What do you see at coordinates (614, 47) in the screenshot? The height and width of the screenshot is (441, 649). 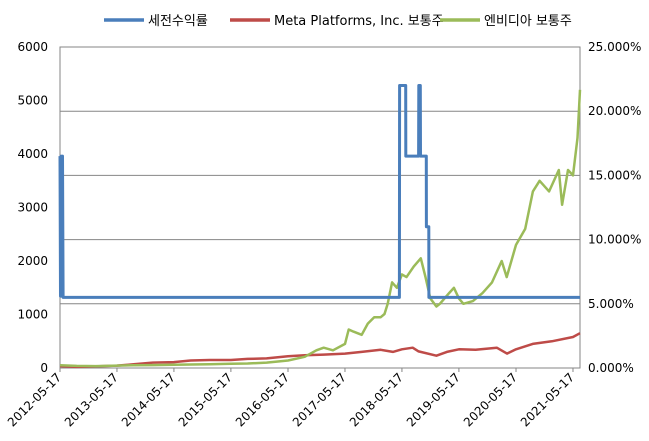 I see `right-tick-label: 25.000%` at bounding box center [614, 47].